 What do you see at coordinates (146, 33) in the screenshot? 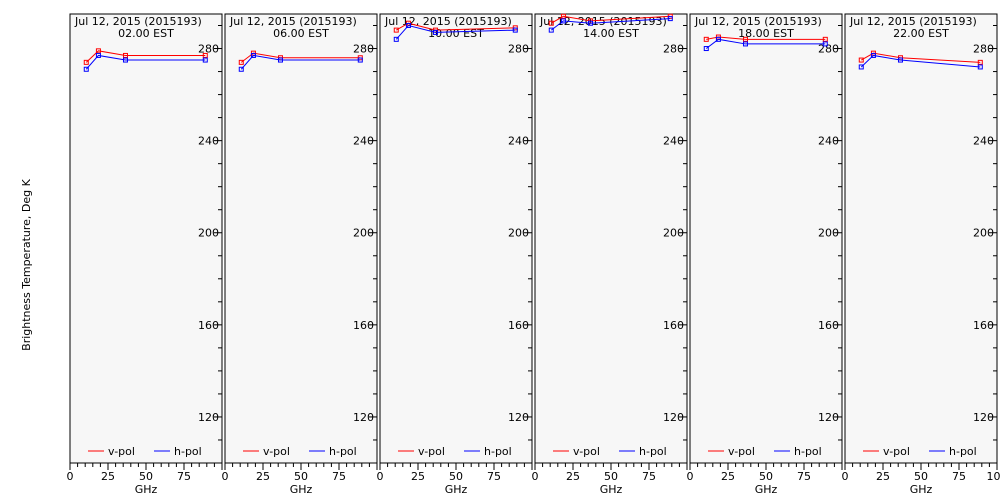
I see `panel-time: 02.00 EST` at bounding box center [146, 33].